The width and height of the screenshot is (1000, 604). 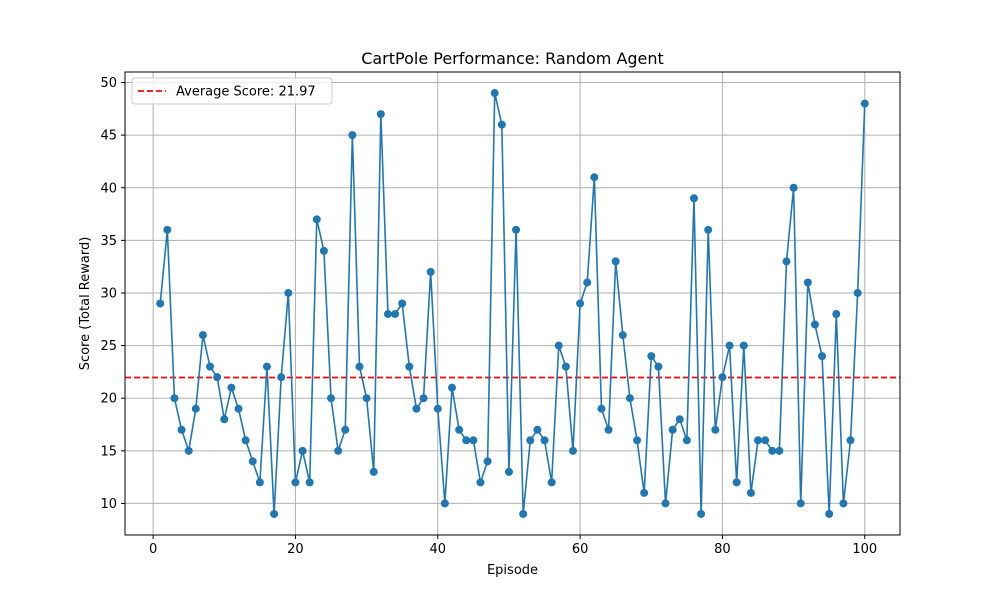 What do you see at coordinates (108, 83) in the screenshot?
I see `y-tick-label: 50` at bounding box center [108, 83].